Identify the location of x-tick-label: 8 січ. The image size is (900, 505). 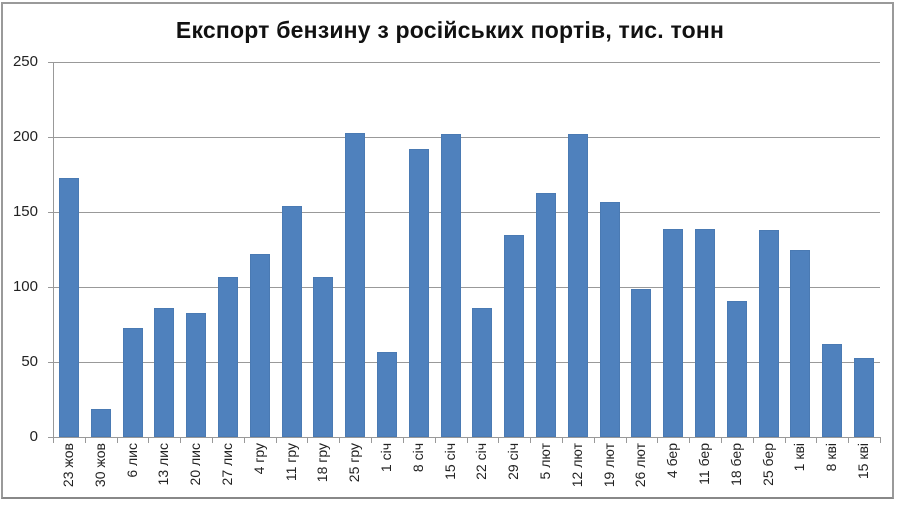
(417, 458).